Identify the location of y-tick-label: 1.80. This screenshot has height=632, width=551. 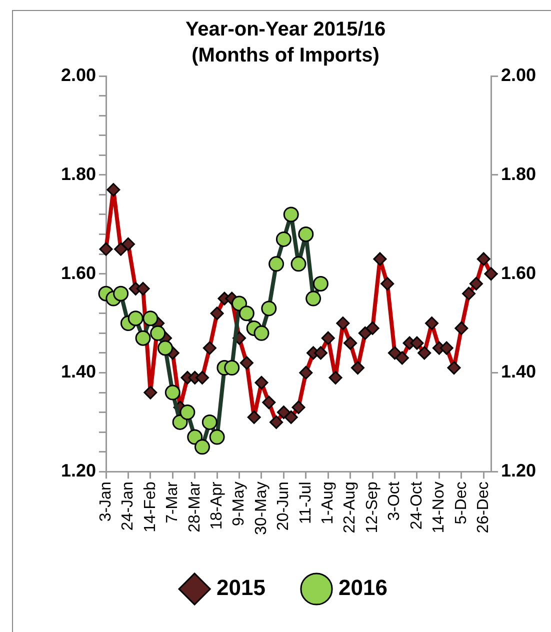
(78, 174).